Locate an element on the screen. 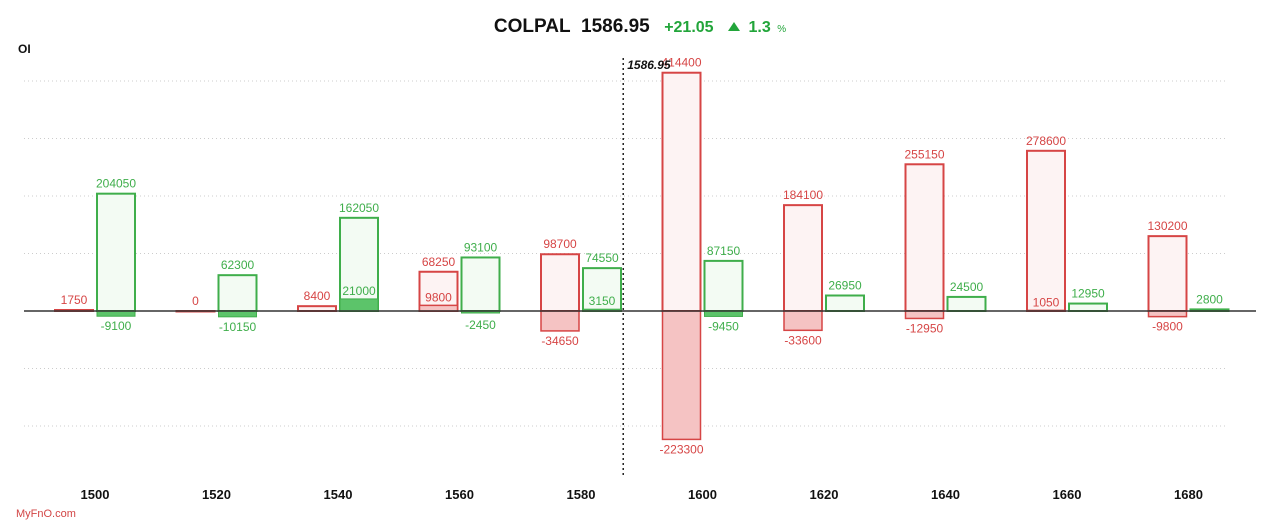 The width and height of the screenshot is (1280, 529). put-oi-label: 162050 is located at coordinates (359, 208).